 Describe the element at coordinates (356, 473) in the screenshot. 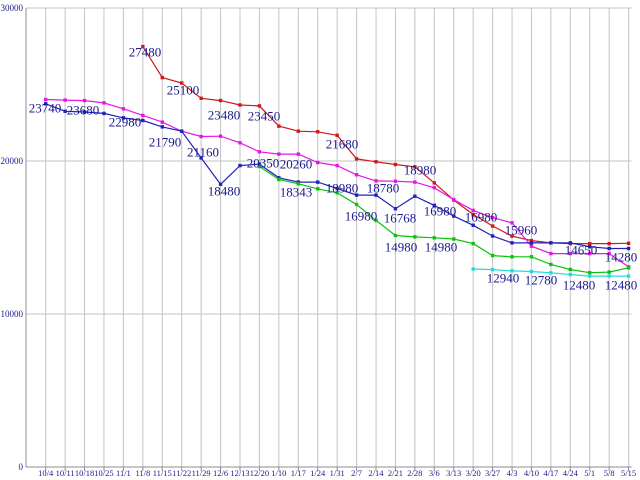

I see `x-tick-label: 2/7` at that location.